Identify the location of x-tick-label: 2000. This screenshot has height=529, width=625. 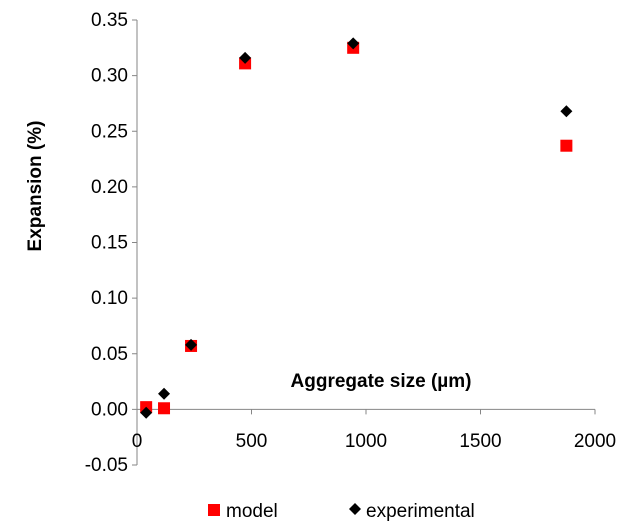
(595, 441).